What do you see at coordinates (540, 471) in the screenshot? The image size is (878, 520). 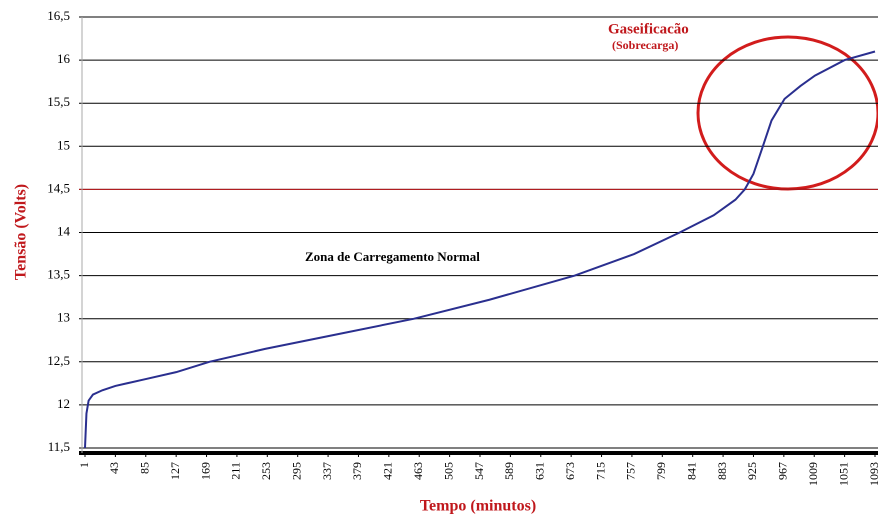 I see `x-tick-label: 631` at bounding box center [540, 471].